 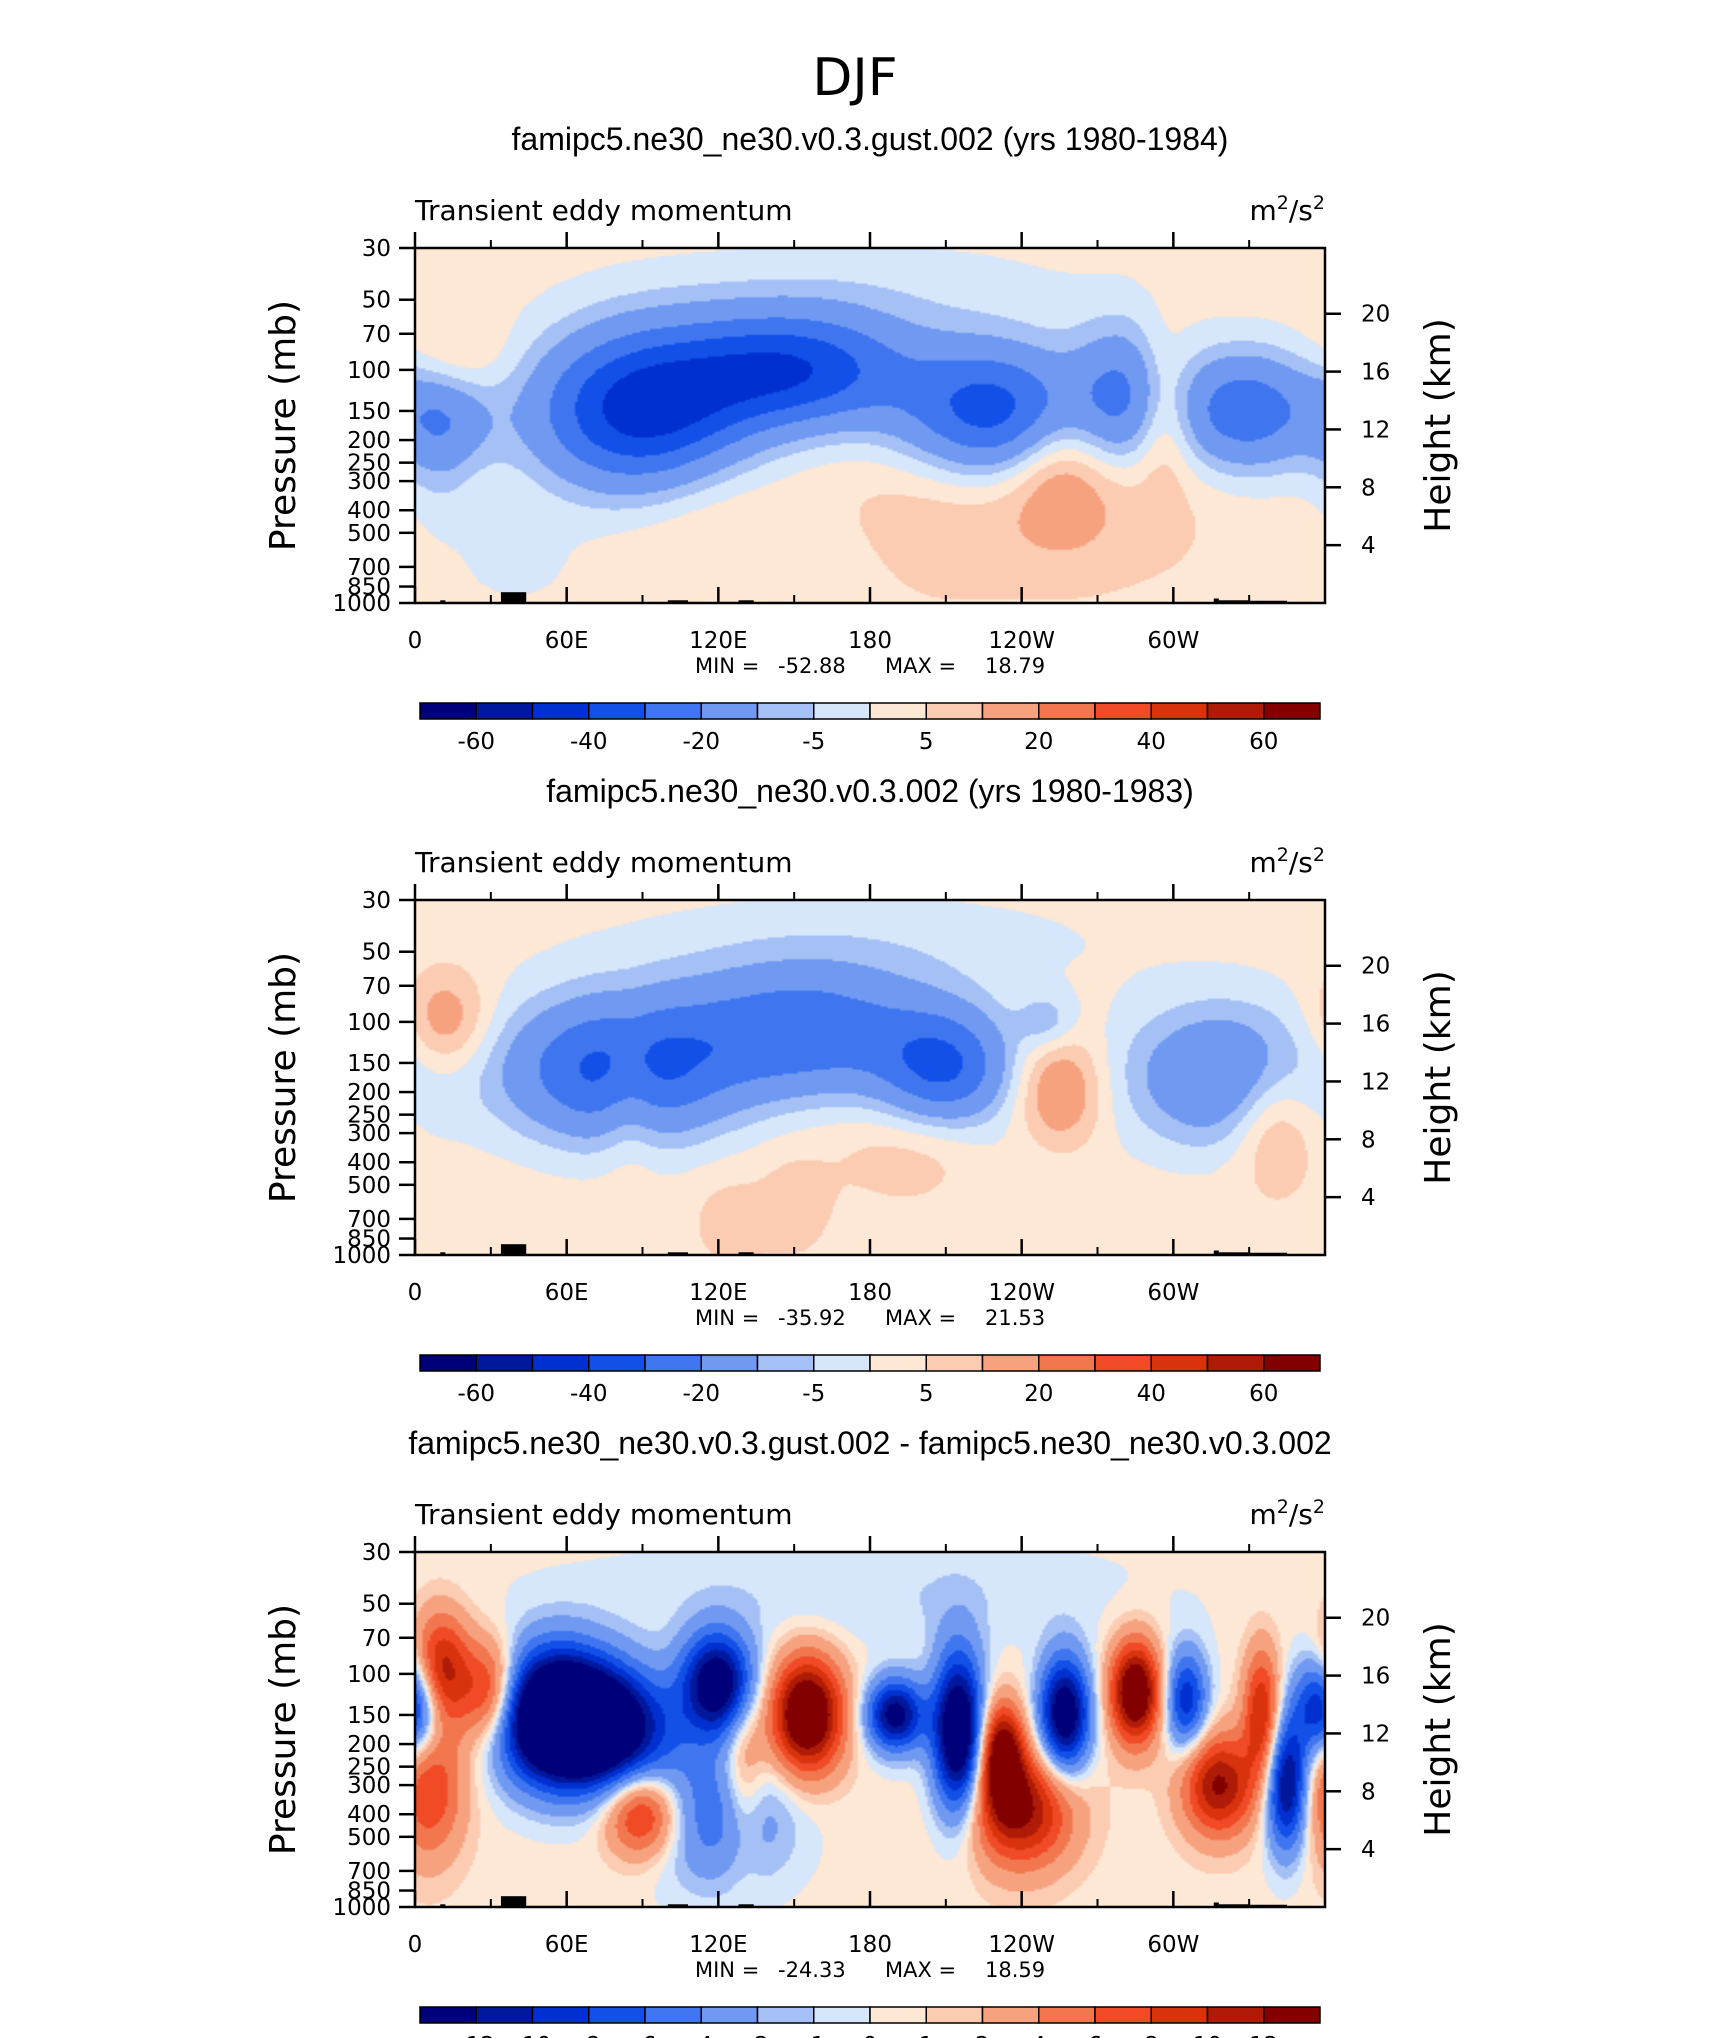 I want to click on colorbar-label: 8, so click(x=1151, y=2035).